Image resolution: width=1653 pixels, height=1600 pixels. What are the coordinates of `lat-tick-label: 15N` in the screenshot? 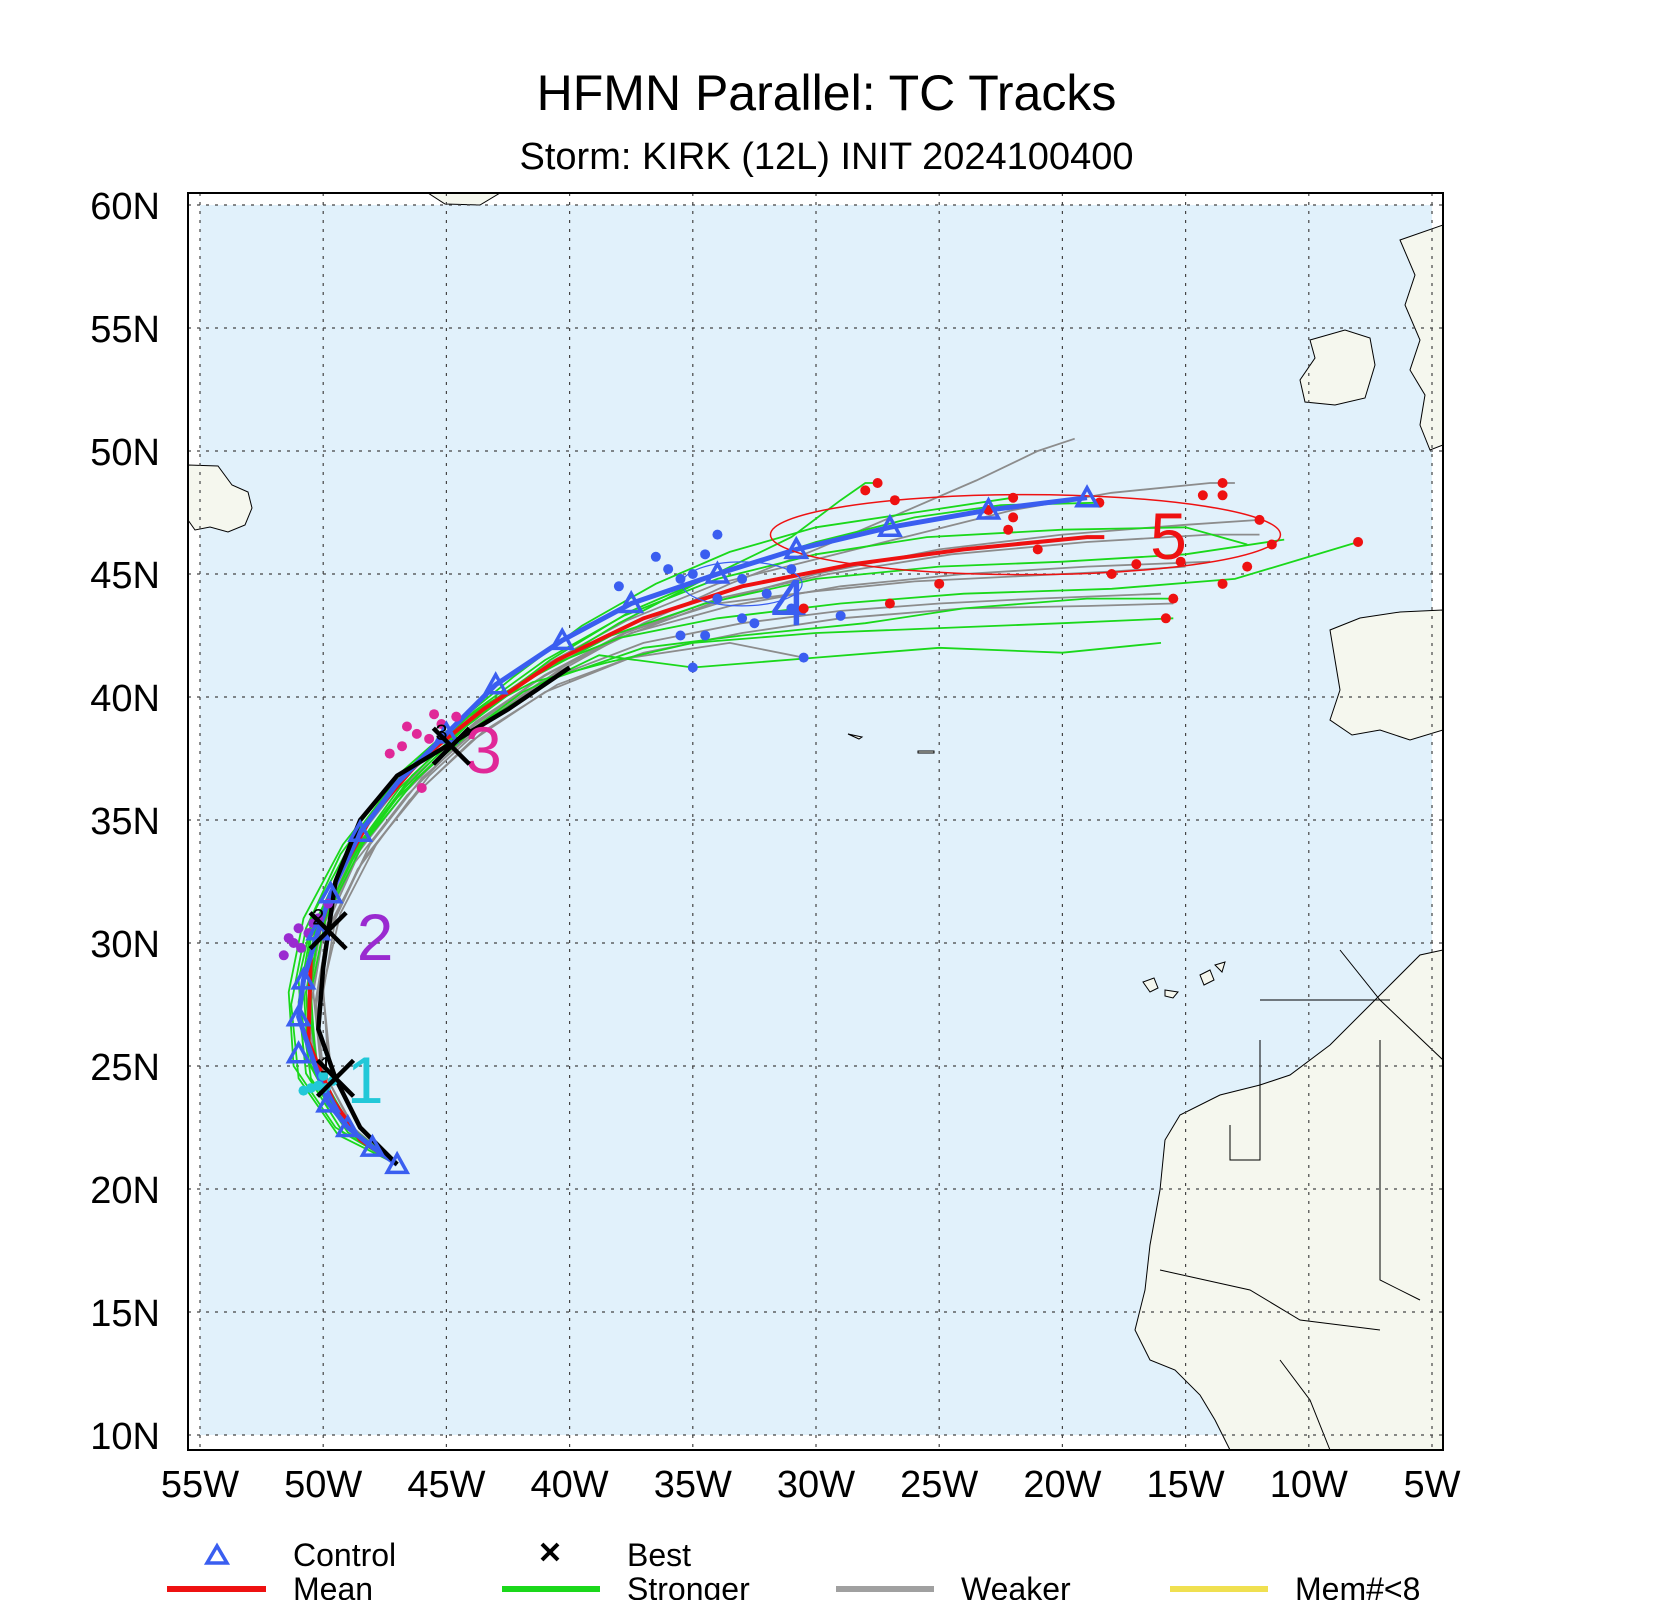 It's located at (125, 1314).